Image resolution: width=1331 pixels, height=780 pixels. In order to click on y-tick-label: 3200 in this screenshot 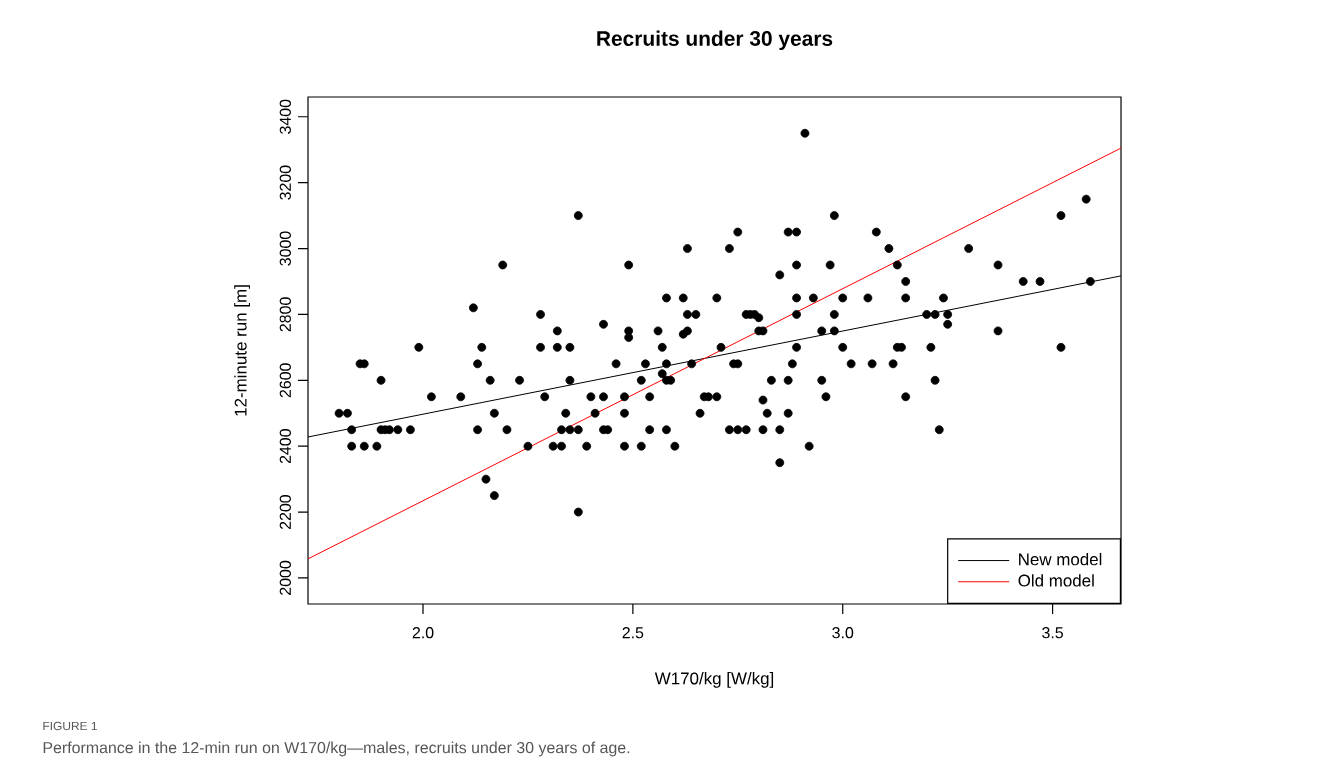, I will do `click(285, 182)`.